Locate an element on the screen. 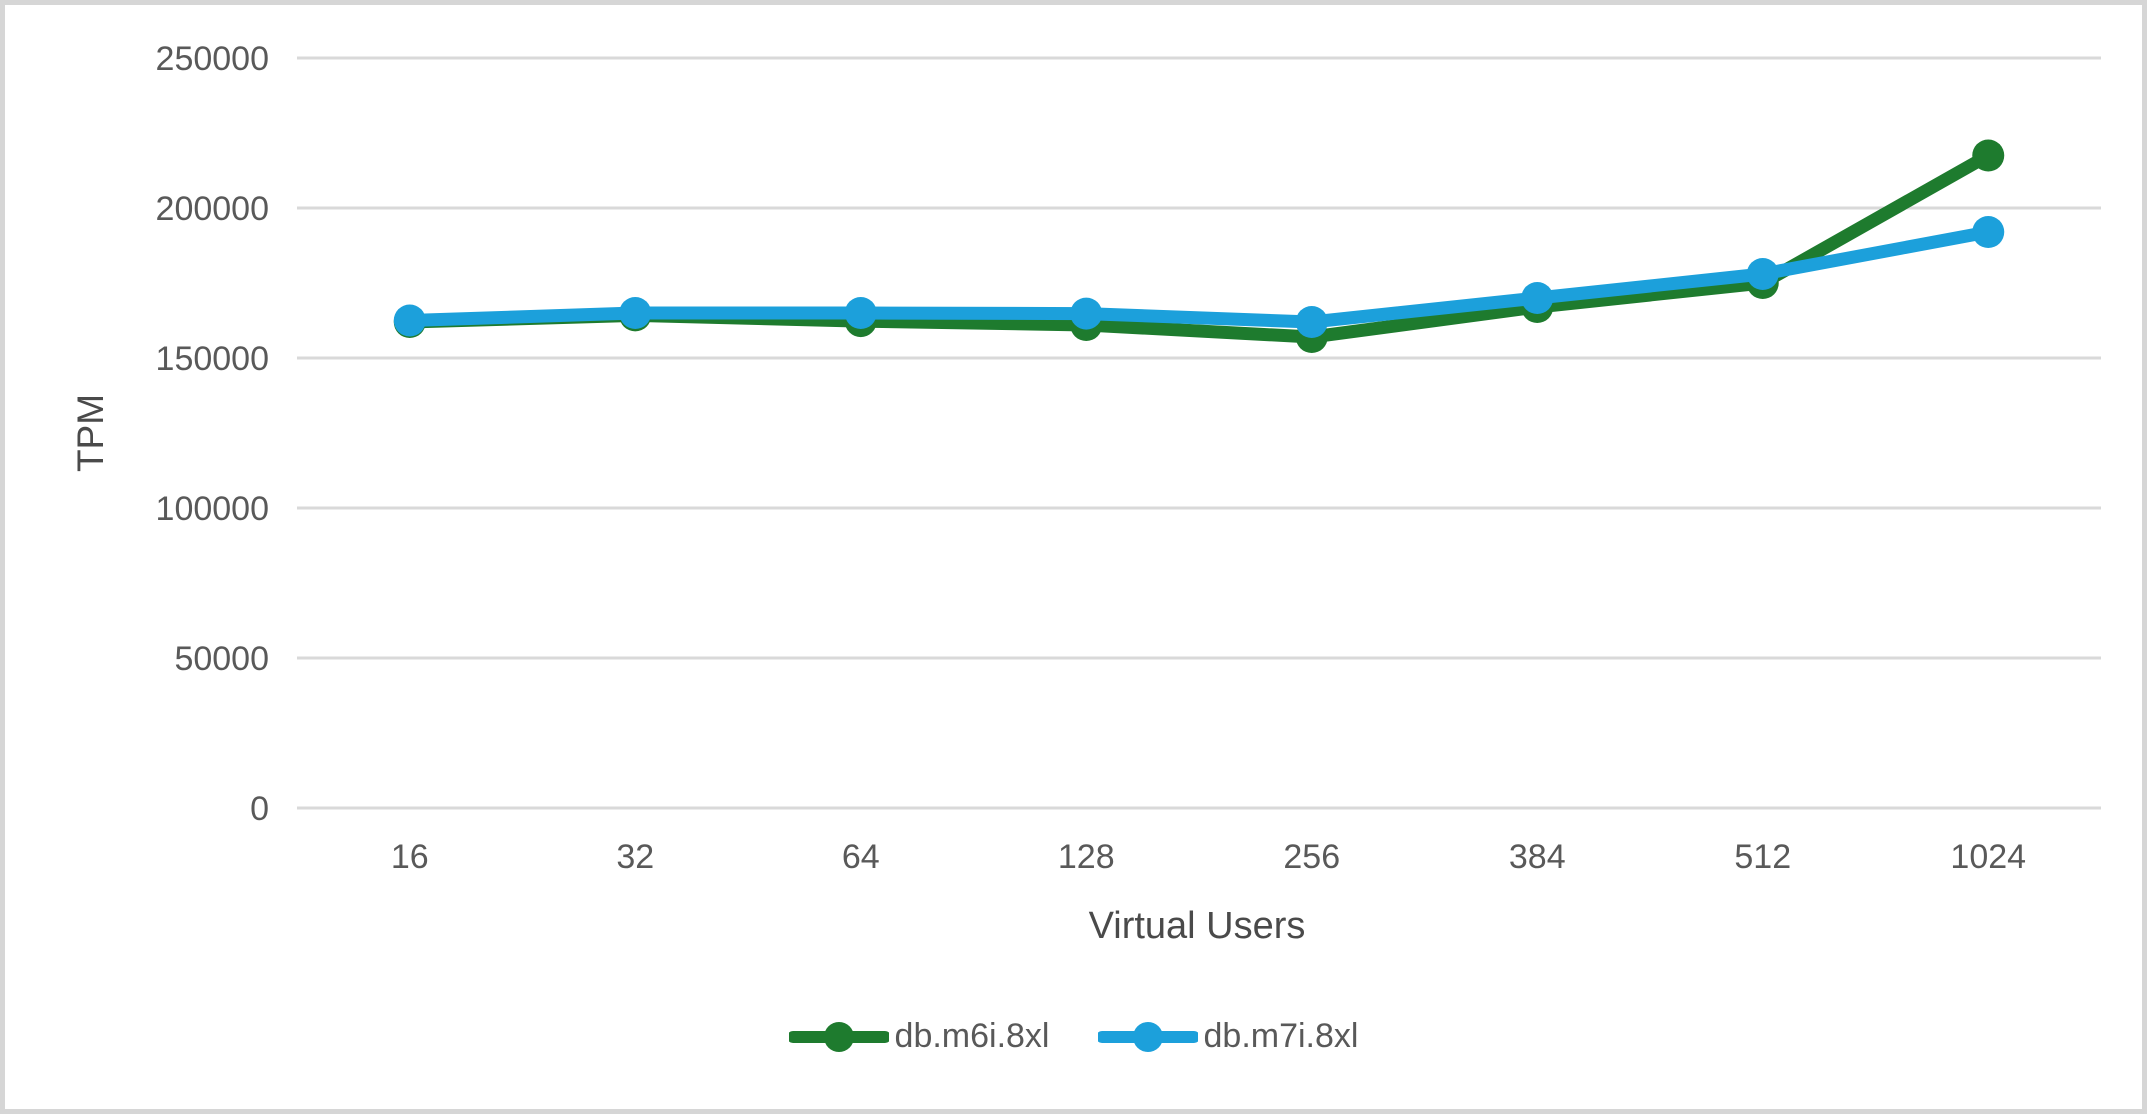 The height and width of the screenshot is (1114, 2147). series-line is located at coordinates (1199, 277).